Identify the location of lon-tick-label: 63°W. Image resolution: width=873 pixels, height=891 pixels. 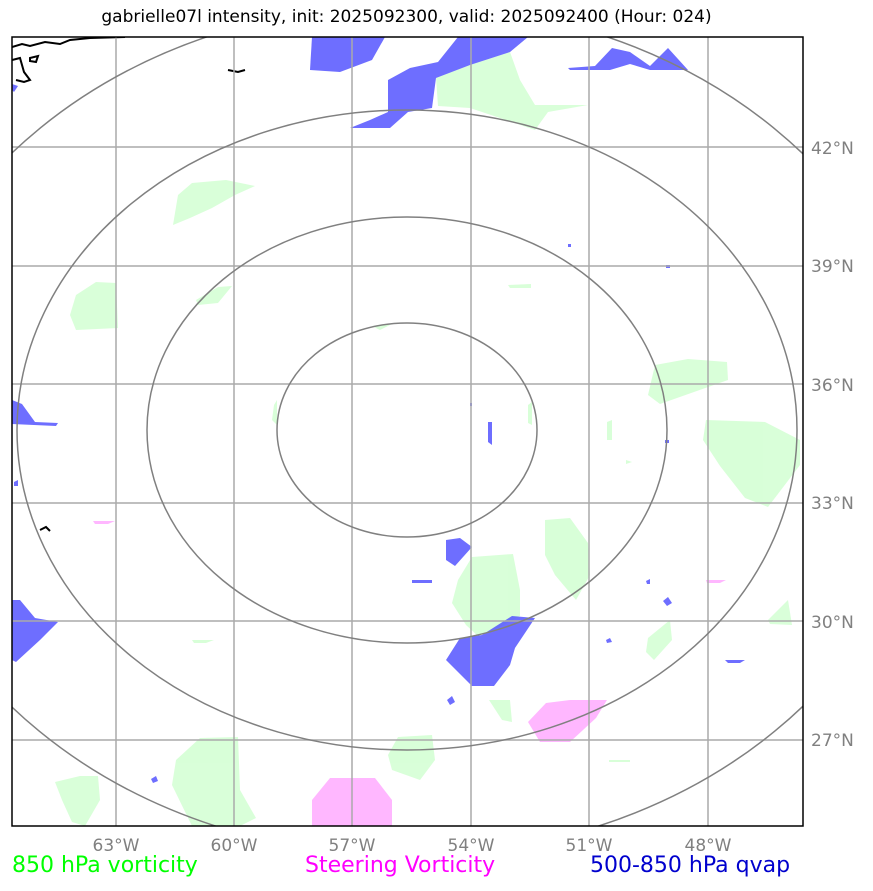
(116, 846).